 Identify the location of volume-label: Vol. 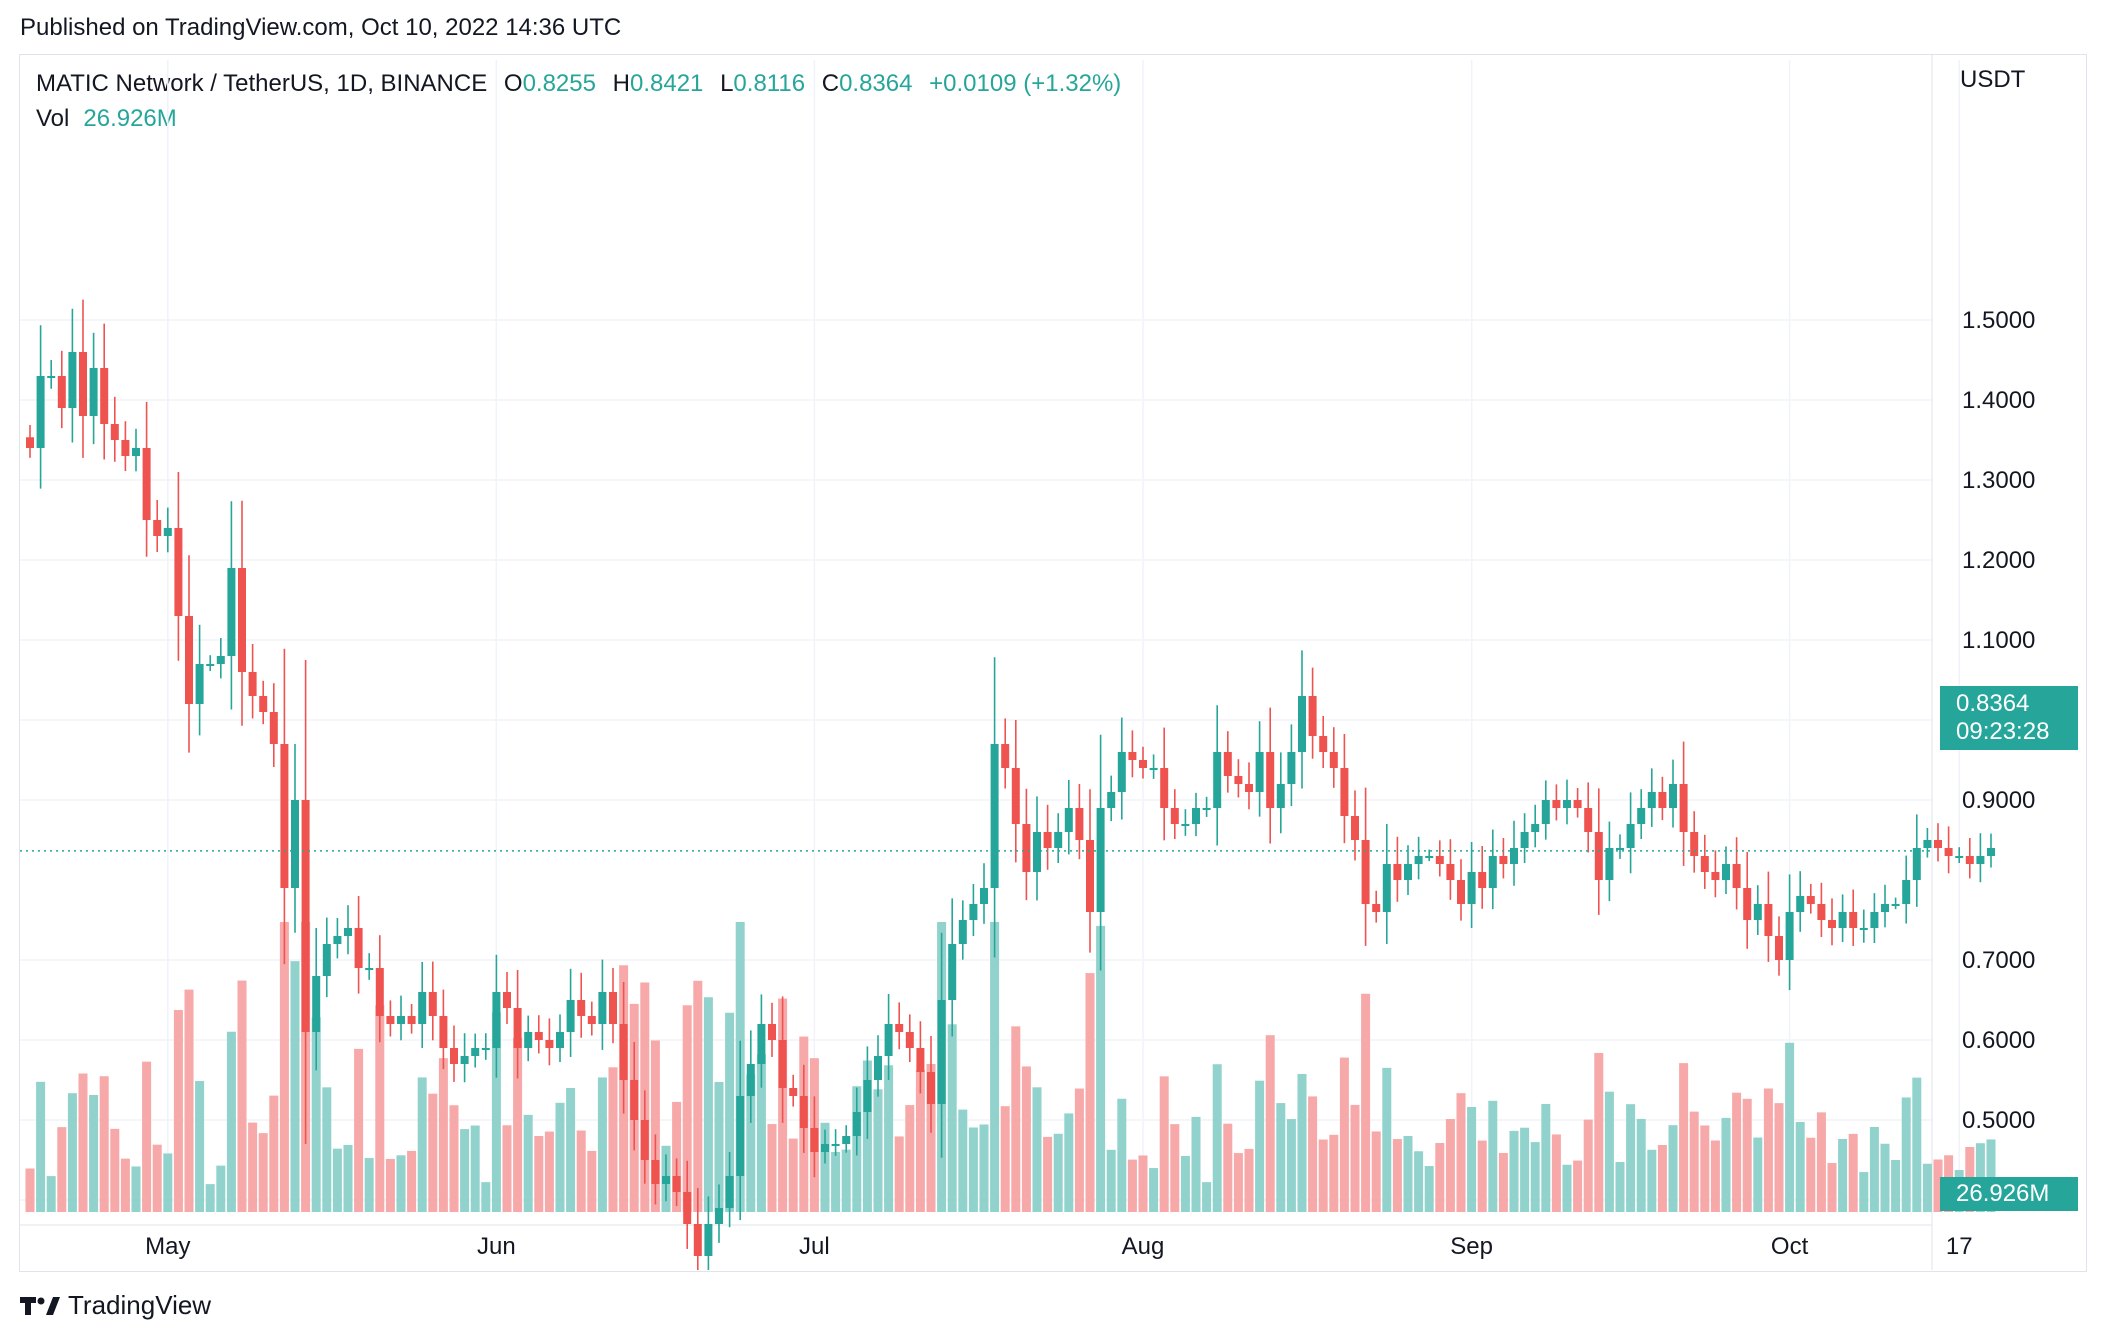
(53, 118).